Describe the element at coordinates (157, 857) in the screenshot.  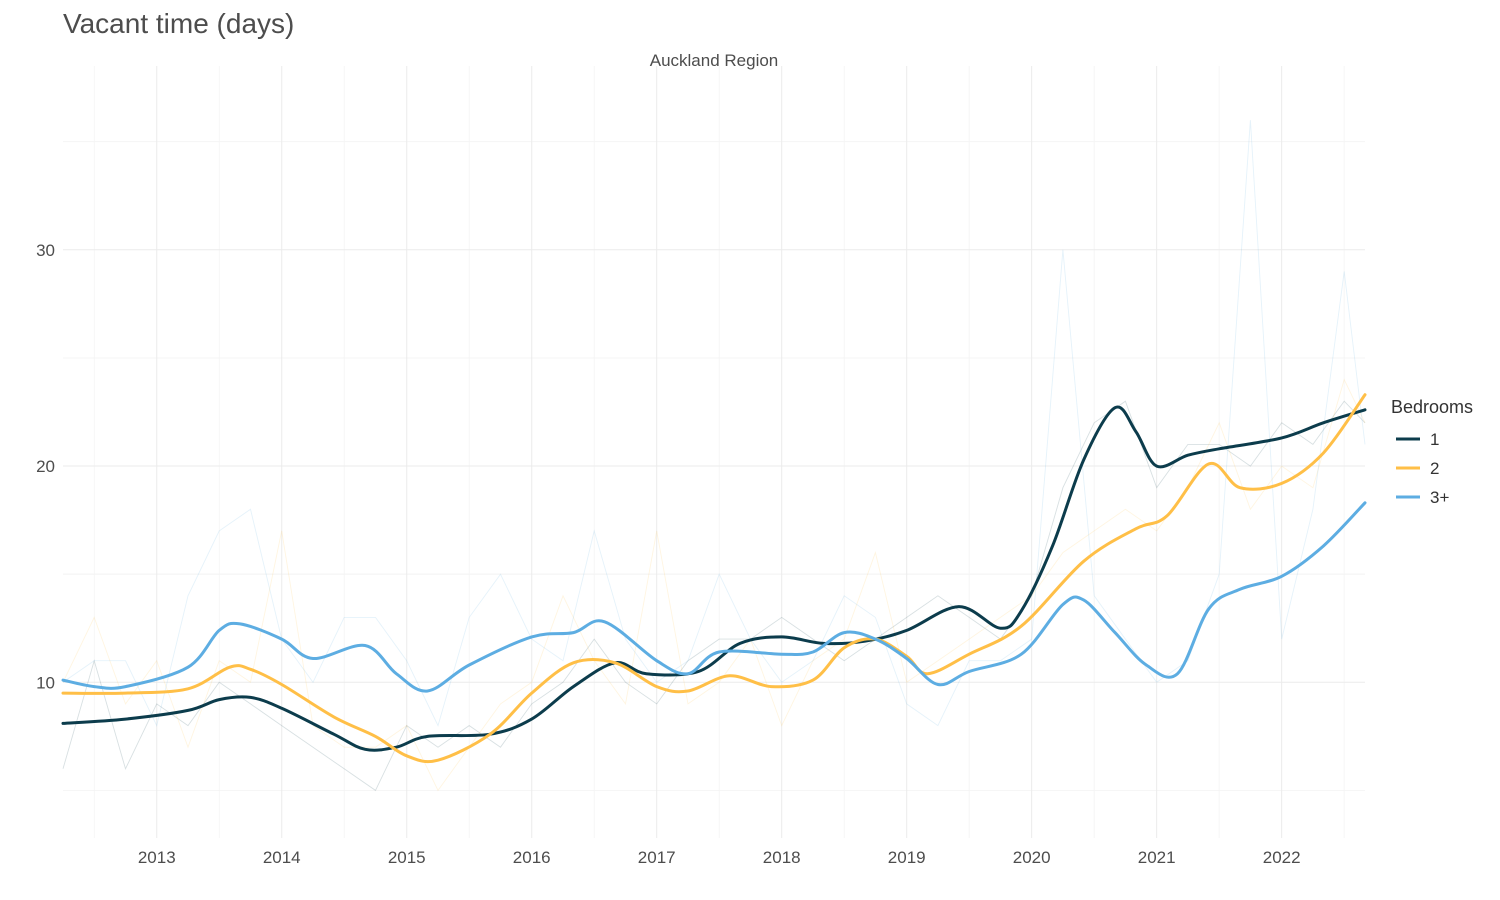
I see `x-tick-label: 2013` at that location.